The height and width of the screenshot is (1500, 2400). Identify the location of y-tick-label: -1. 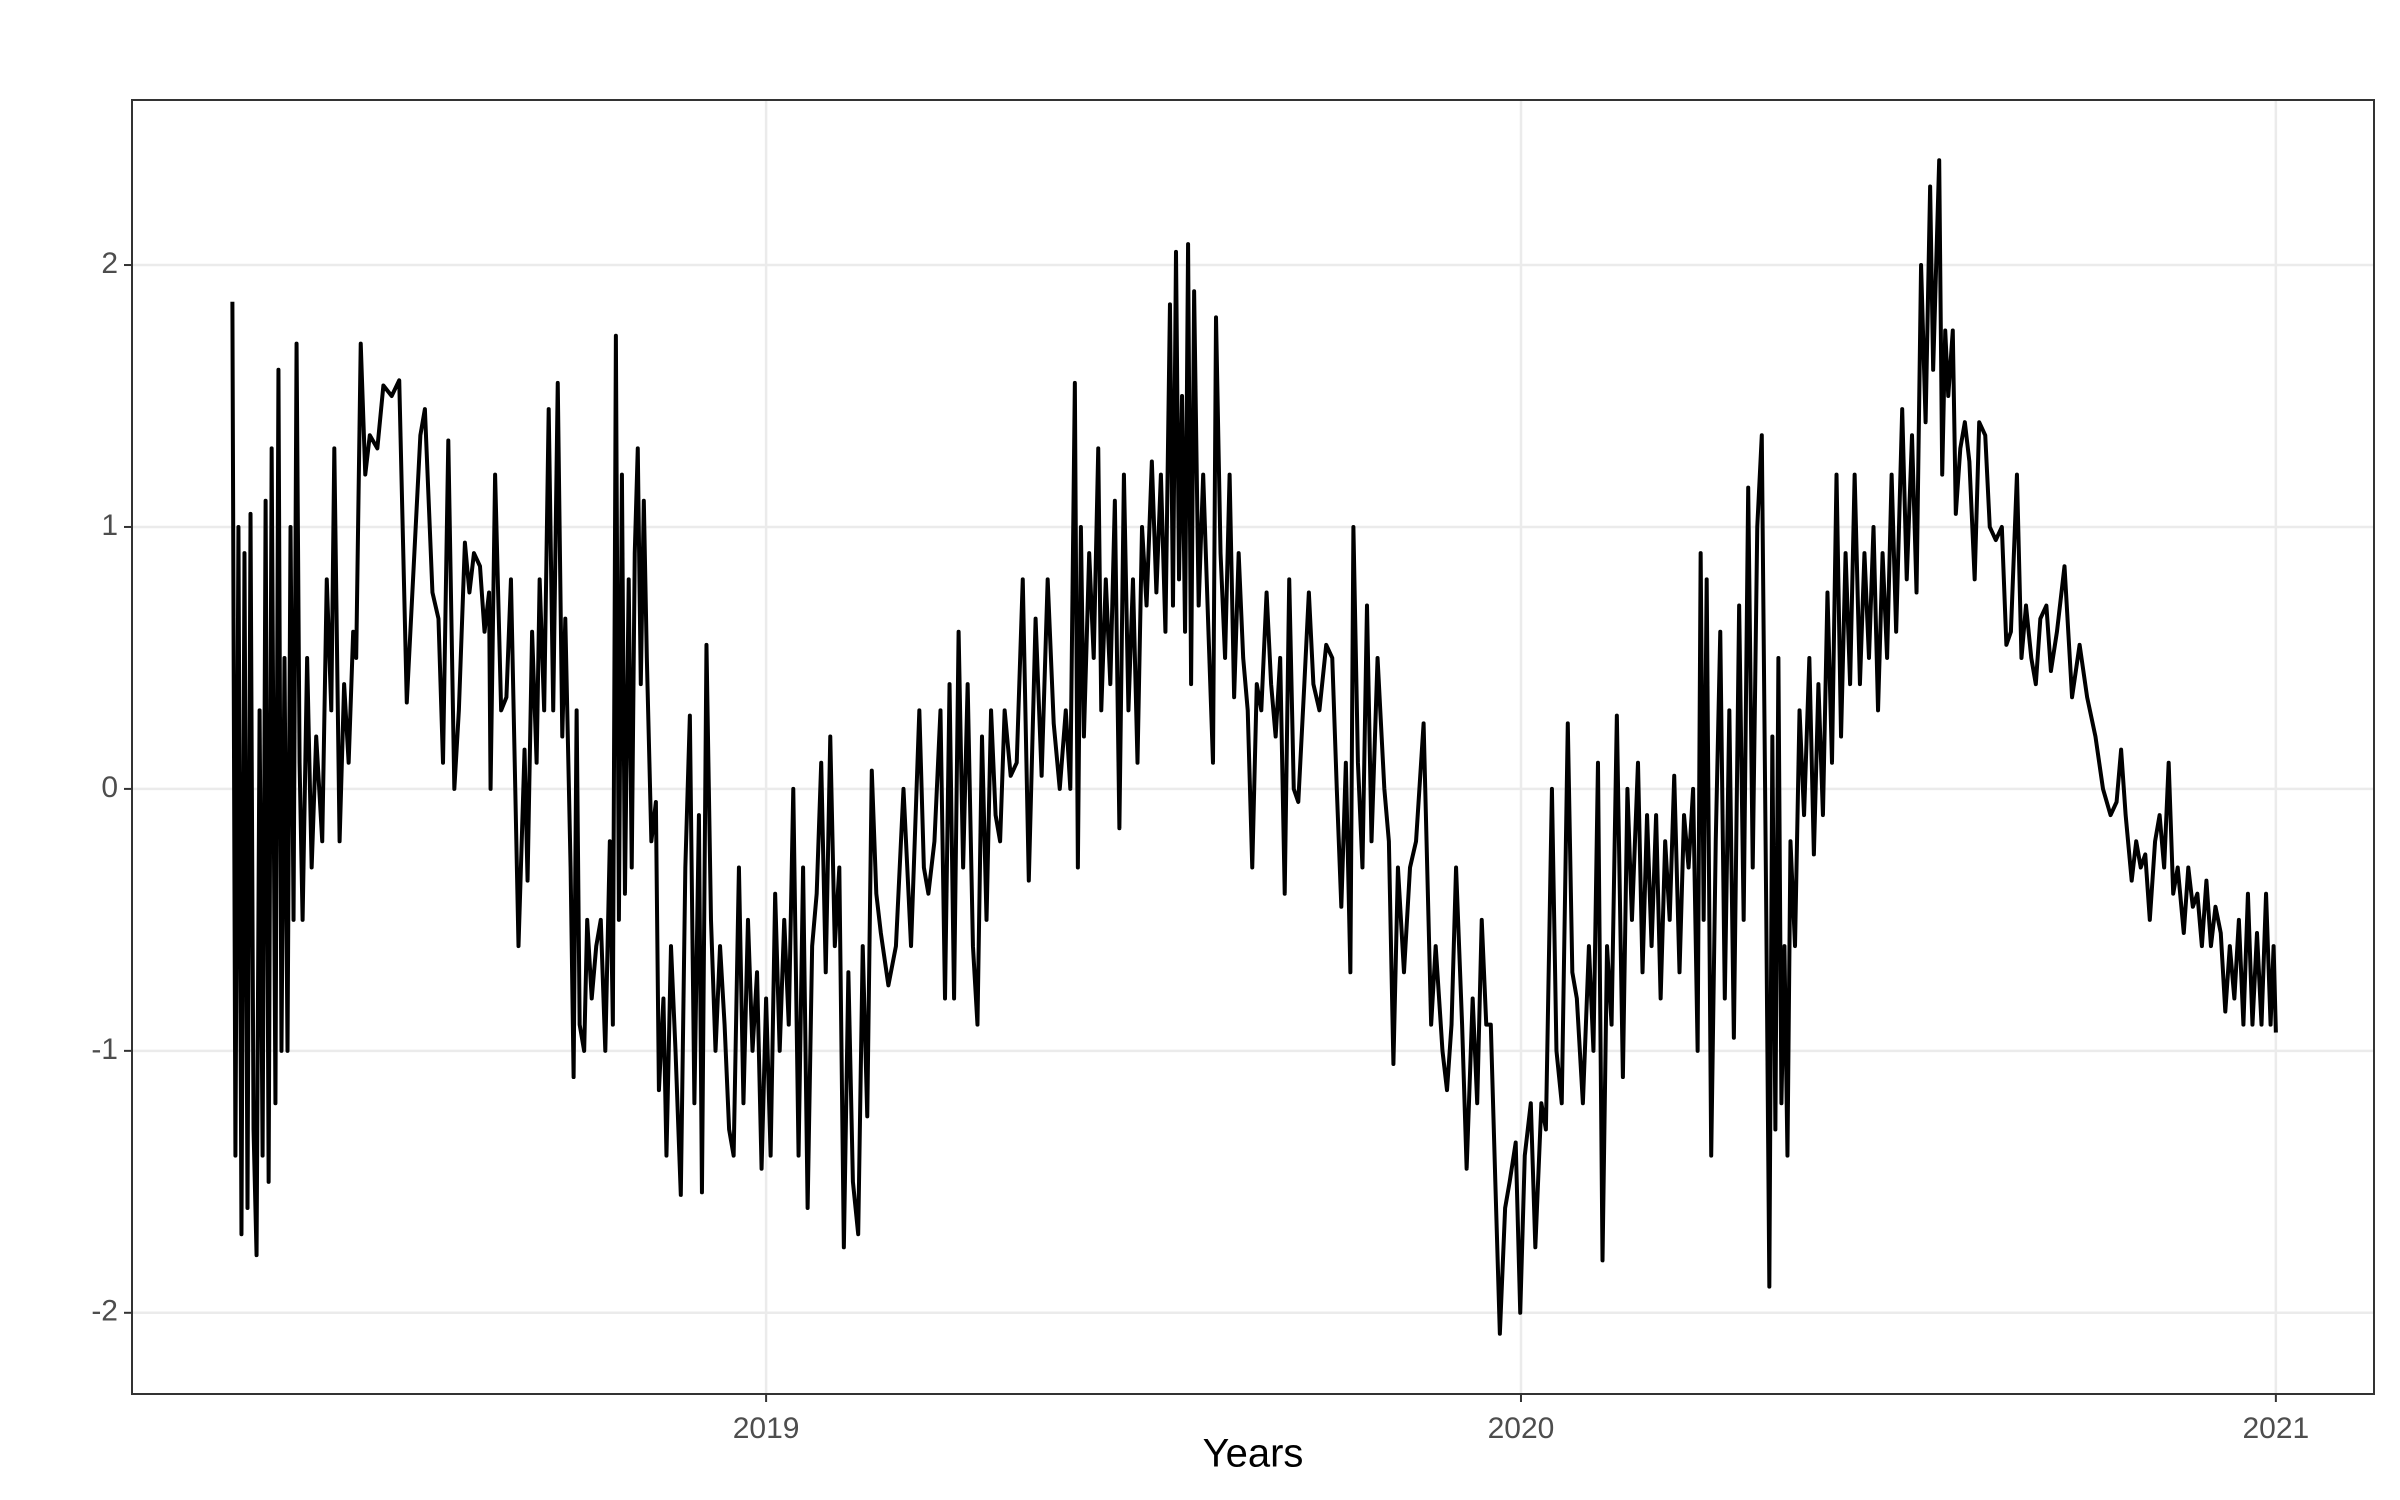
(104, 1049).